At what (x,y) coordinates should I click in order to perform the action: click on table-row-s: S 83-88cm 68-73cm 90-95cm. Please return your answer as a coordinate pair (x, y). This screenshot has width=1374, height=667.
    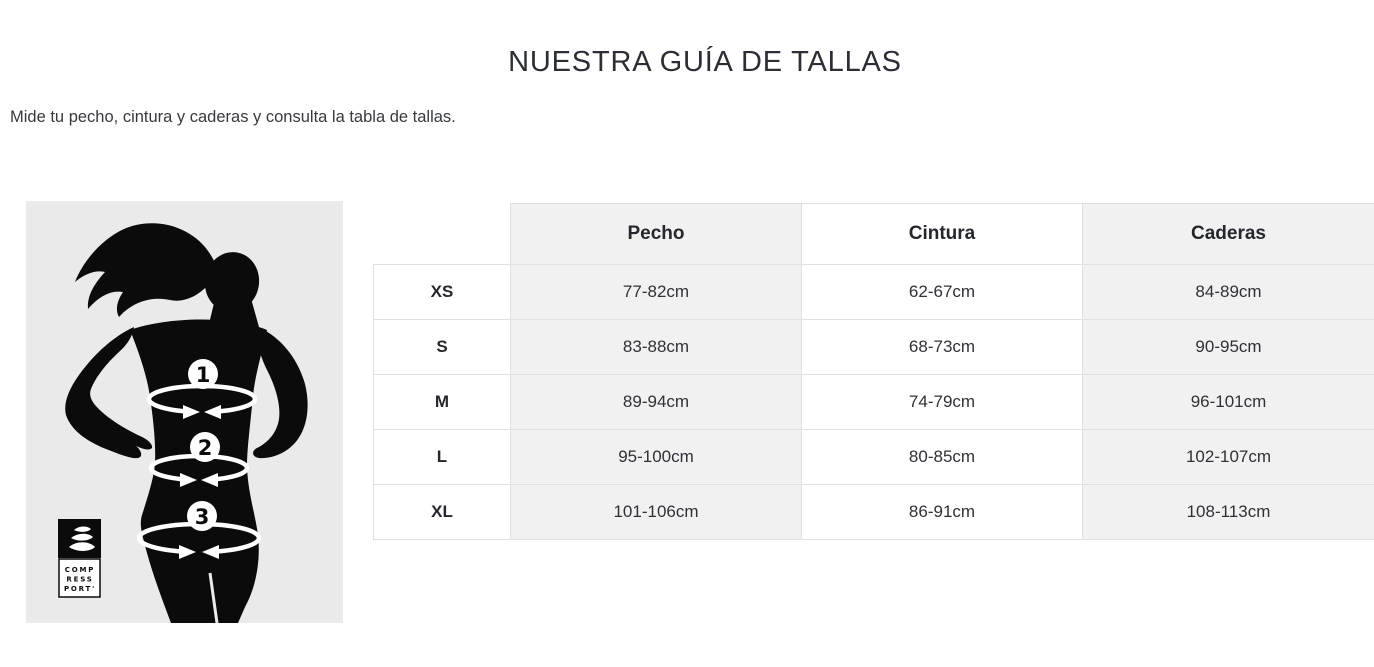
    Looking at the image, I should click on (873, 347).